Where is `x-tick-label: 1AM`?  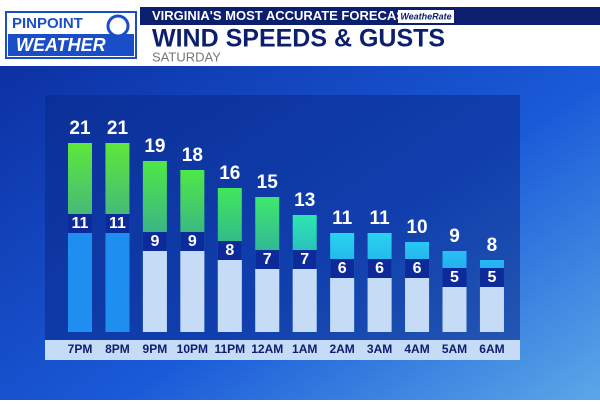 x-tick-label: 1AM is located at coordinates (304, 349).